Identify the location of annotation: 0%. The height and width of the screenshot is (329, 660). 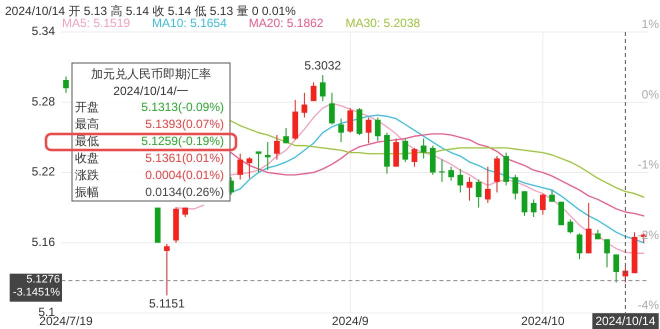
(651, 94).